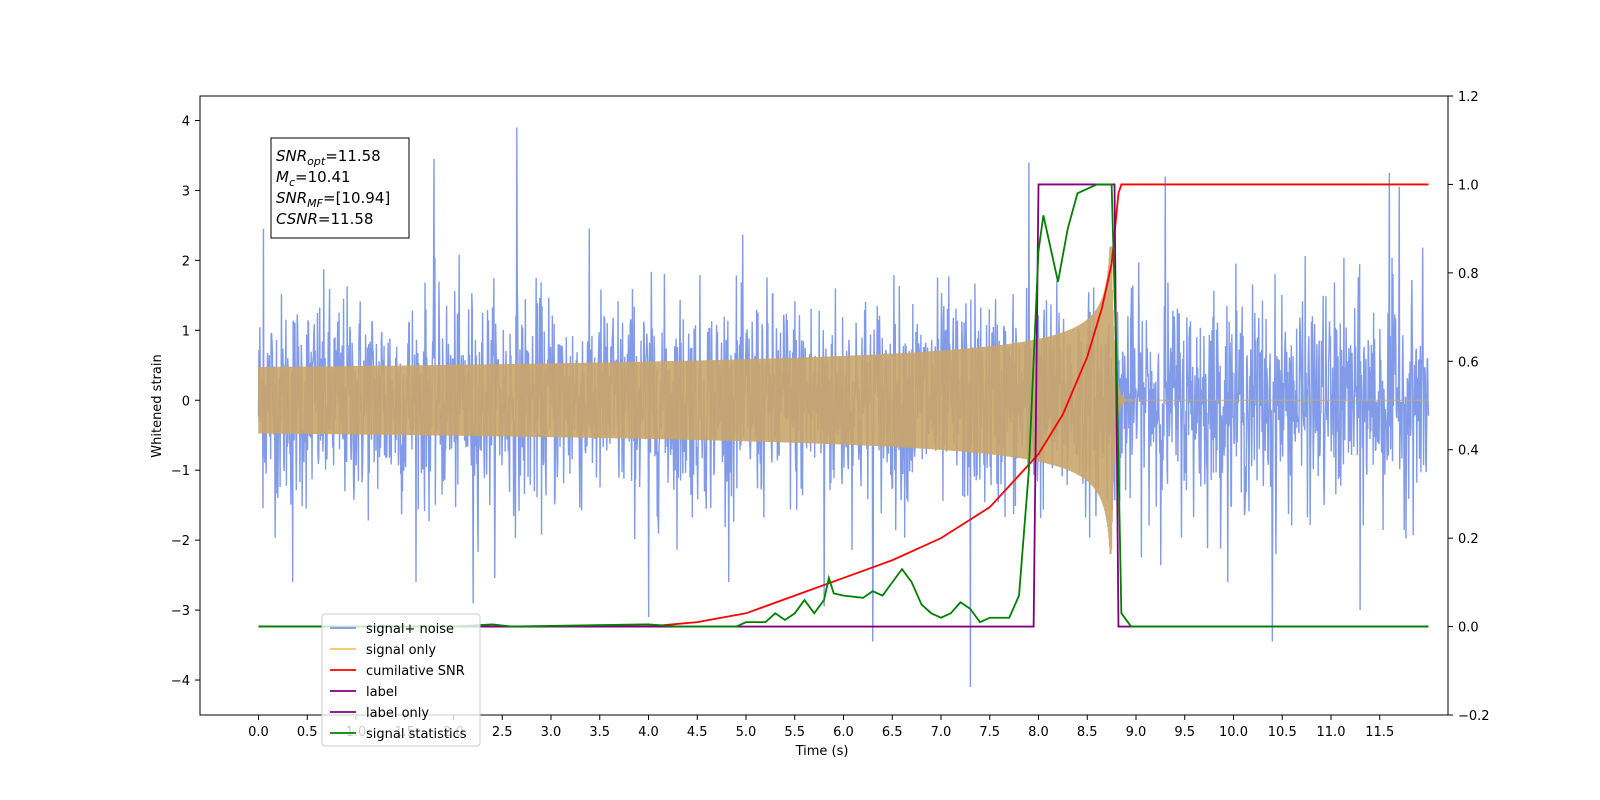  What do you see at coordinates (1468, 451) in the screenshot?
I see `y-right-tick-label: 0.4` at bounding box center [1468, 451].